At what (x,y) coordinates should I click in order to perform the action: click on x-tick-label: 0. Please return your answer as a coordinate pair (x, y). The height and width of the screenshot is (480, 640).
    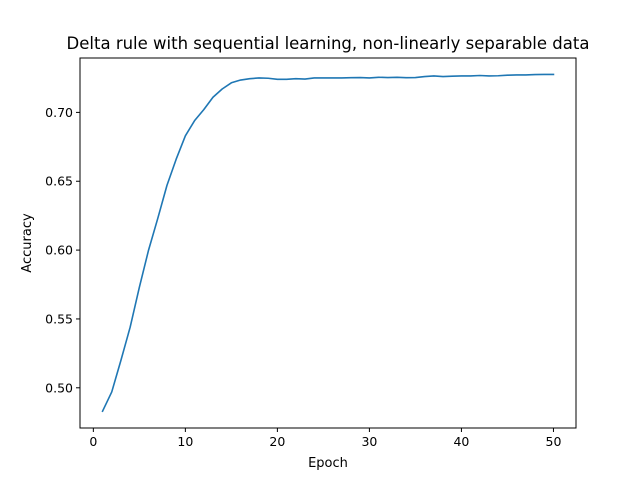
    Looking at the image, I should click on (93, 441).